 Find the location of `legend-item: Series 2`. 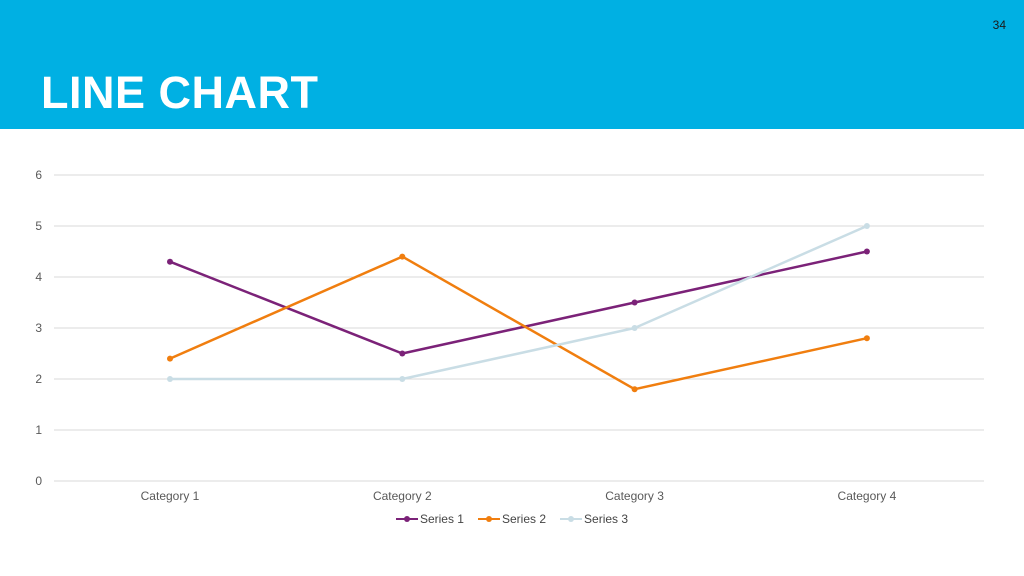

legend-item: Series 2 is located at coordinates (512, 519).